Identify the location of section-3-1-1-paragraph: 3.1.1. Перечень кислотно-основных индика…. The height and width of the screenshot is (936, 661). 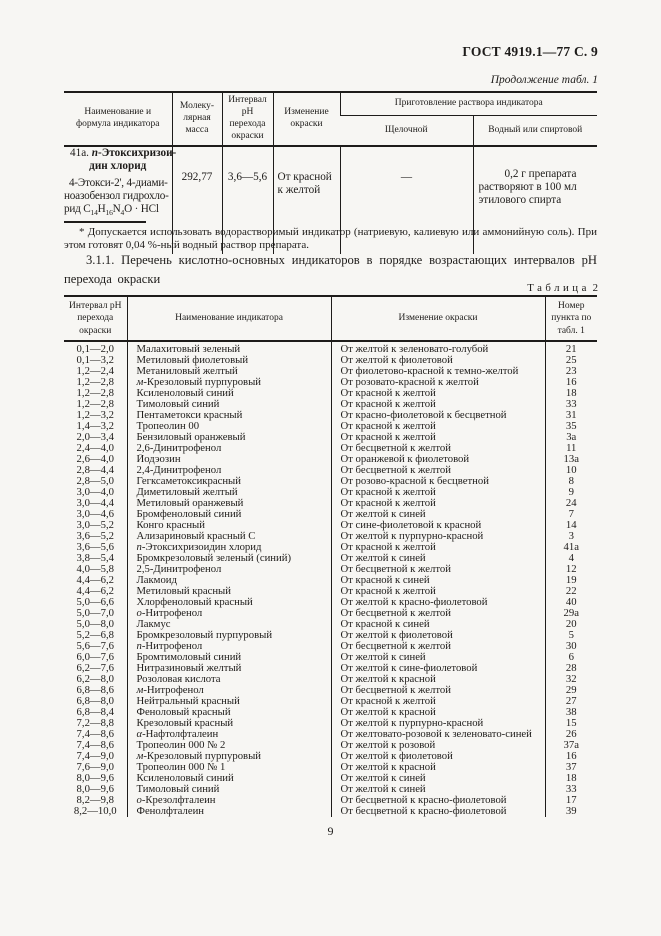
(330, 269).